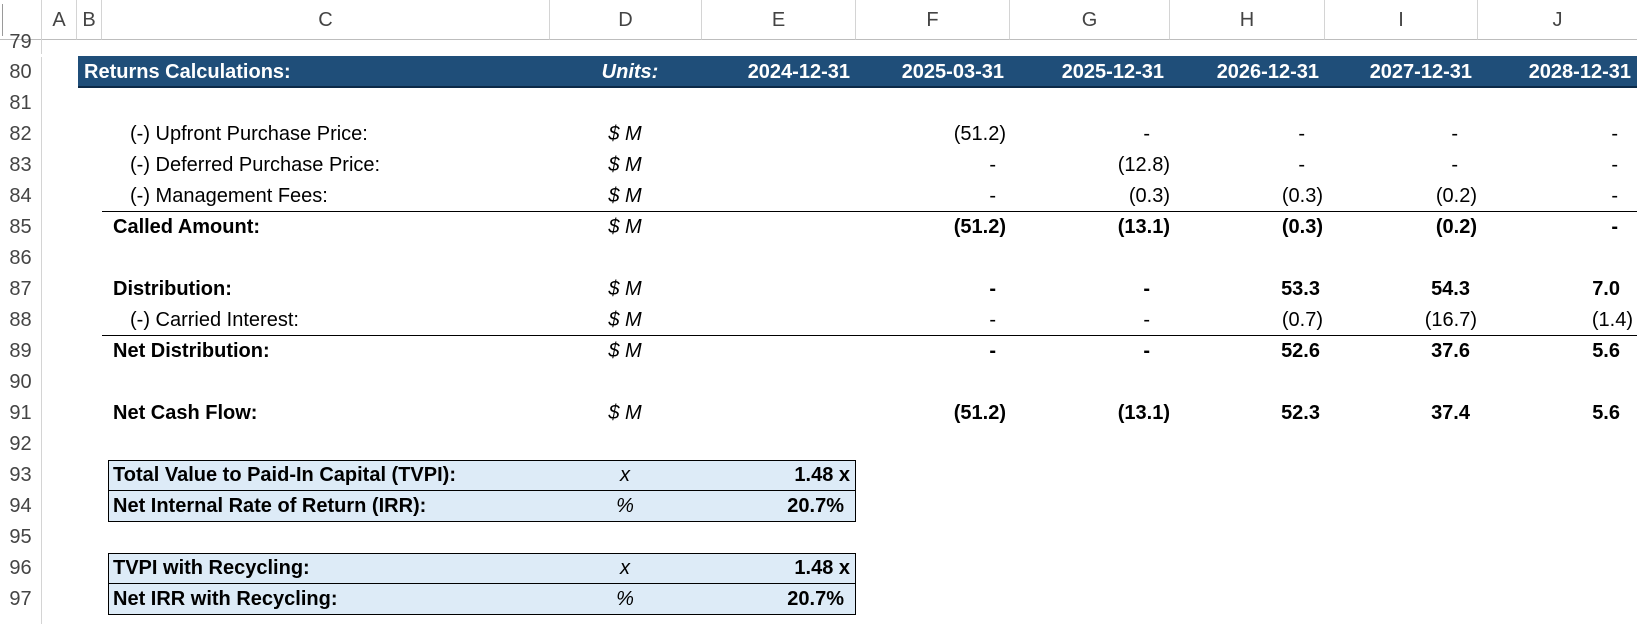 The image size is (1637, 624). What do you see at coordinates (21, 227) in the screenshot?
I see `row-header-85: 85` at bounding box center [21, 227].